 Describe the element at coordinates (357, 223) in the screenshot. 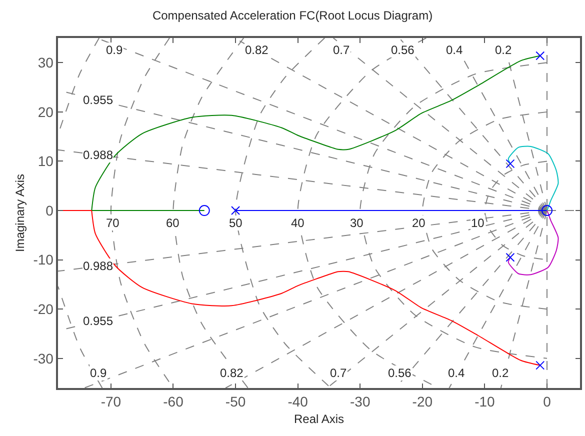

I see `annotation: 30` at that location.